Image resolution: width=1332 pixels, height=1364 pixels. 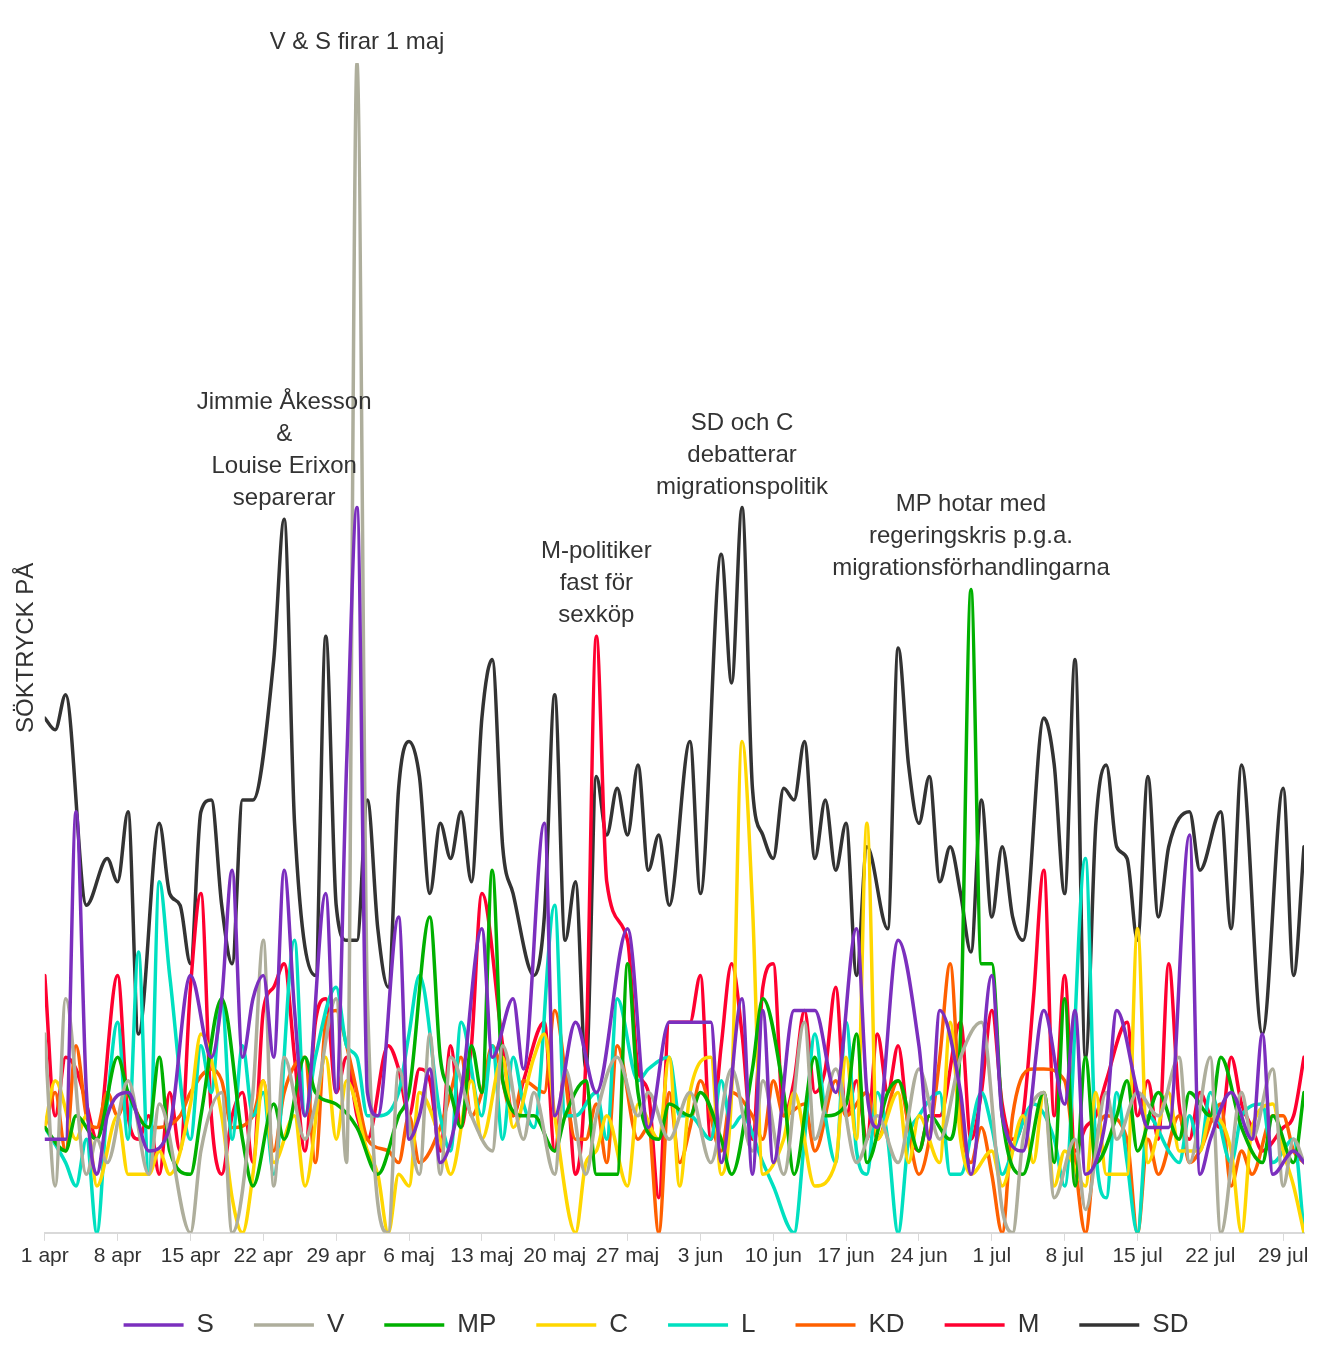 What do you see at coordinates (336, 1255) in the screenshot?
I see `x-tick-label: 29 apr` at bounding box center [336, 1255].